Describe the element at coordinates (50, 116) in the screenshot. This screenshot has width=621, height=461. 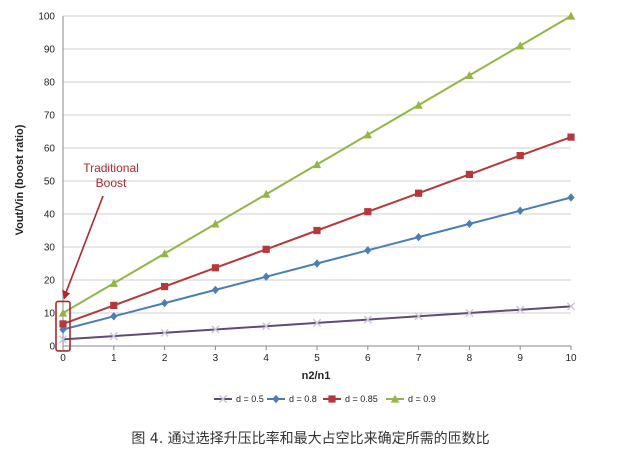
I see `y-tick-label: 70` at that location.